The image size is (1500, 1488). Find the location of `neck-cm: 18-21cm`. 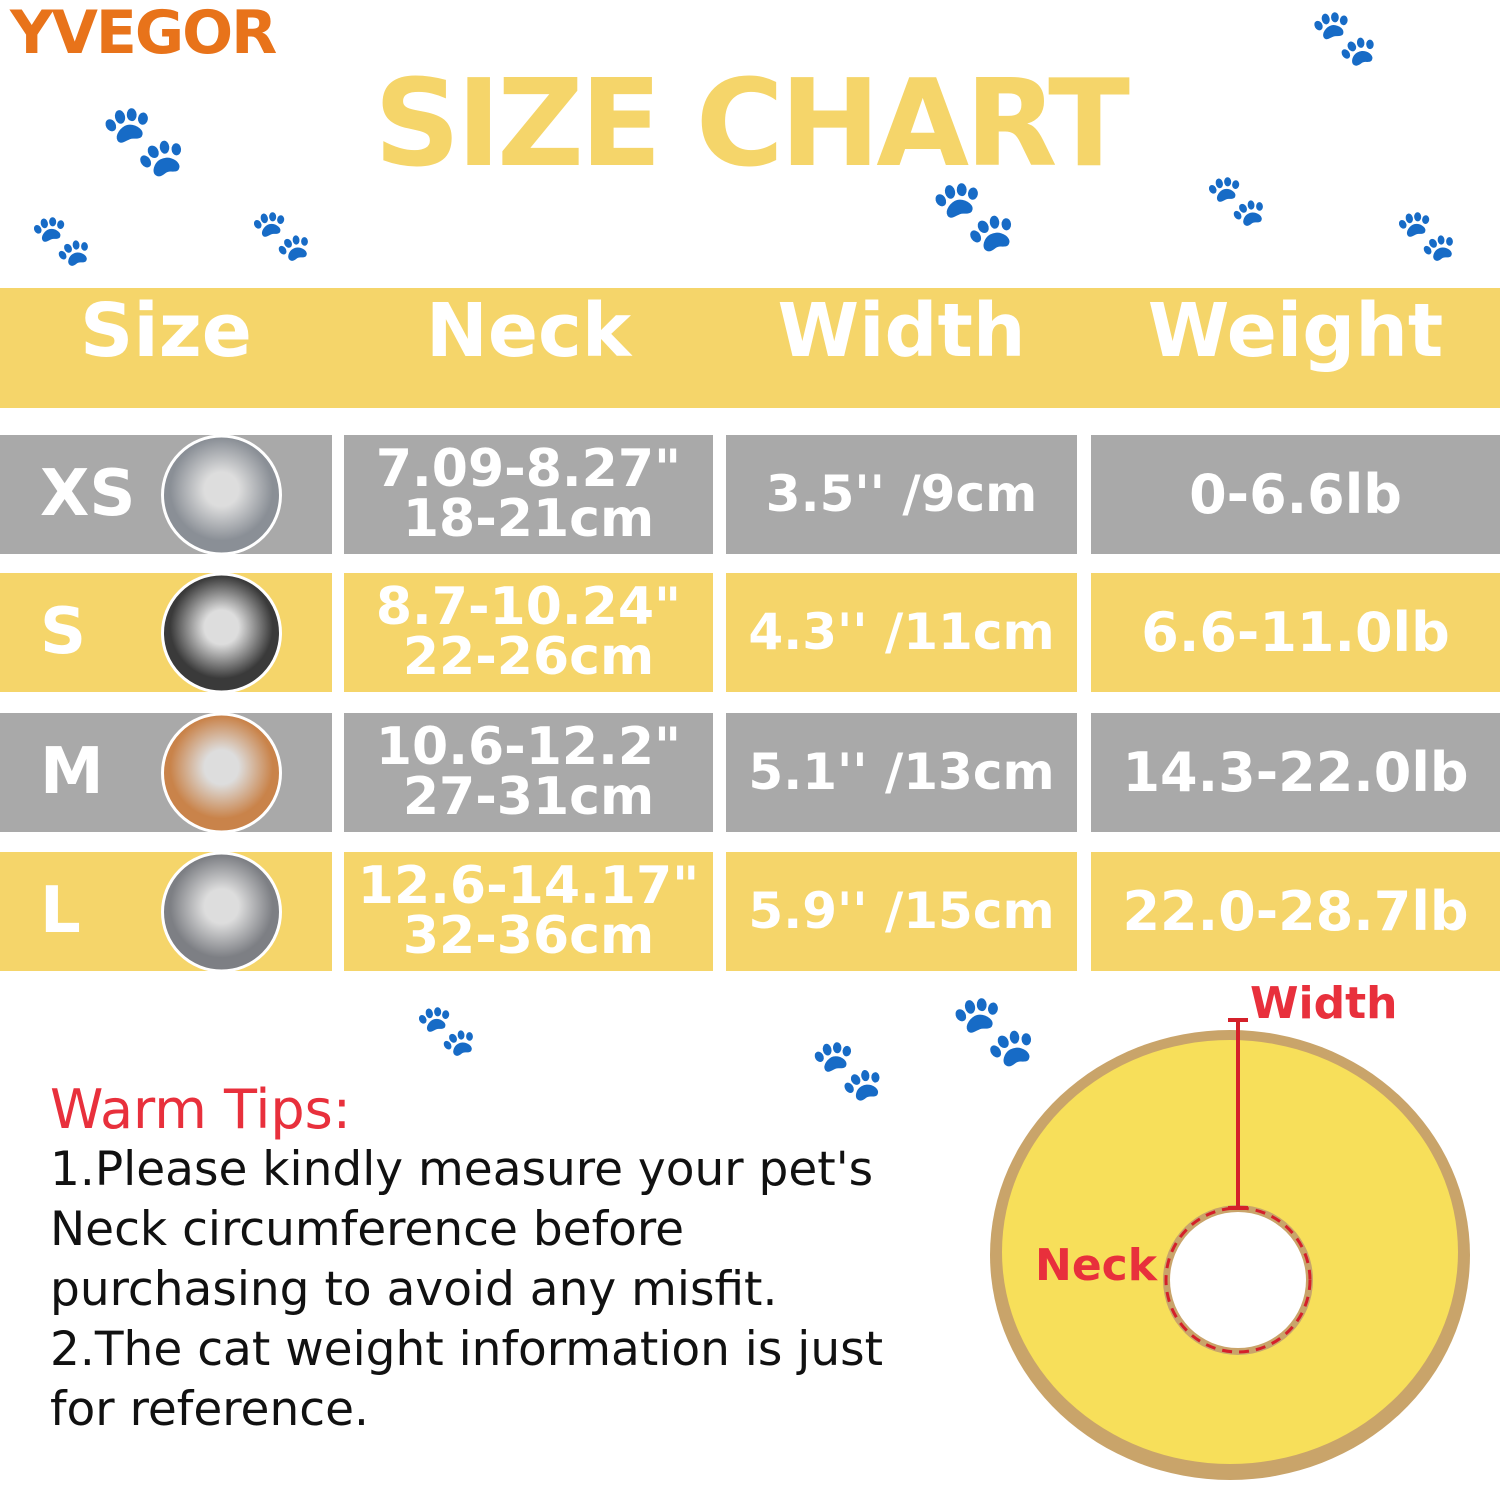

neck-cm: 18-21cm is located at coordinates (528, 518).